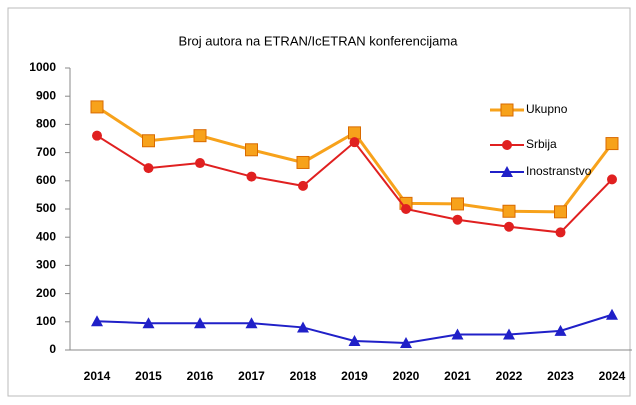 The image size is (636, 405). Describe the element at coordinates (251, 376) in the screenshot. I see `x-tick-label: 2017` at that location.